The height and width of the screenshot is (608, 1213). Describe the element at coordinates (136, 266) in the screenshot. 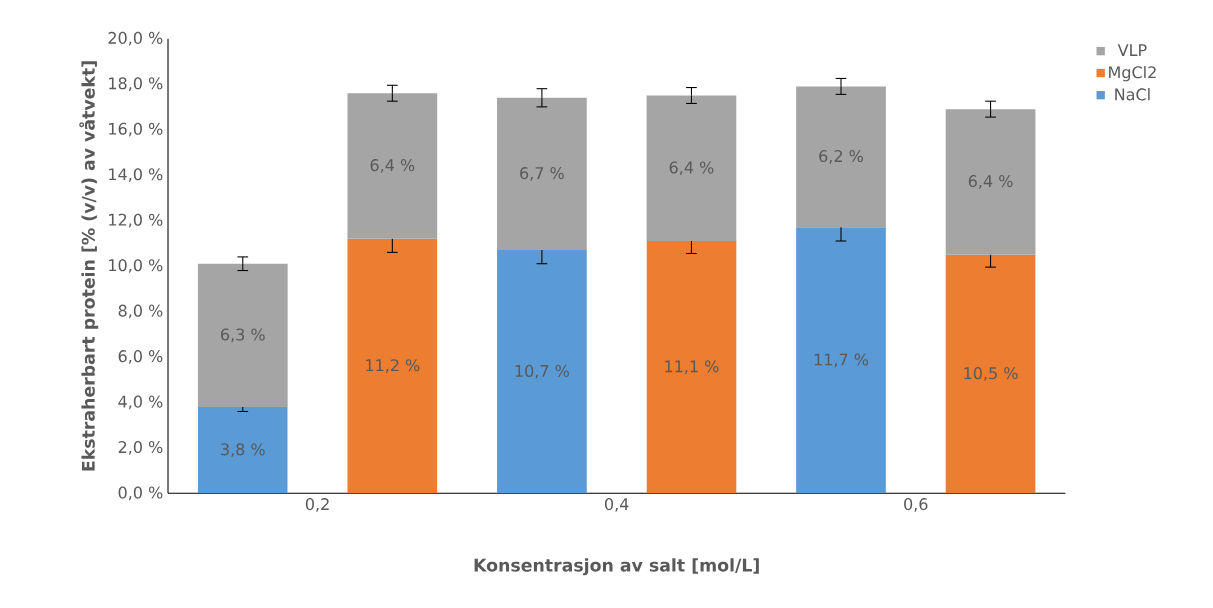

I see `y-tick-label: 10,0 %` at that location.